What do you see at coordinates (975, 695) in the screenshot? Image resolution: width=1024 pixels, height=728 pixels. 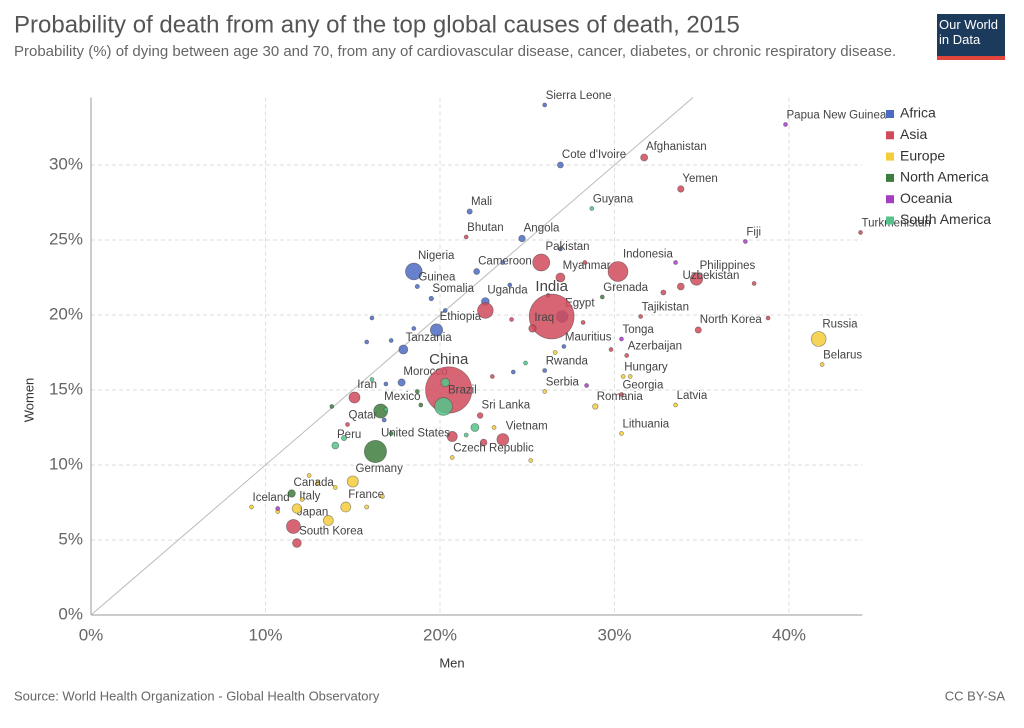 I see `license: CC BY-SA` at bounding box center [975, 695].